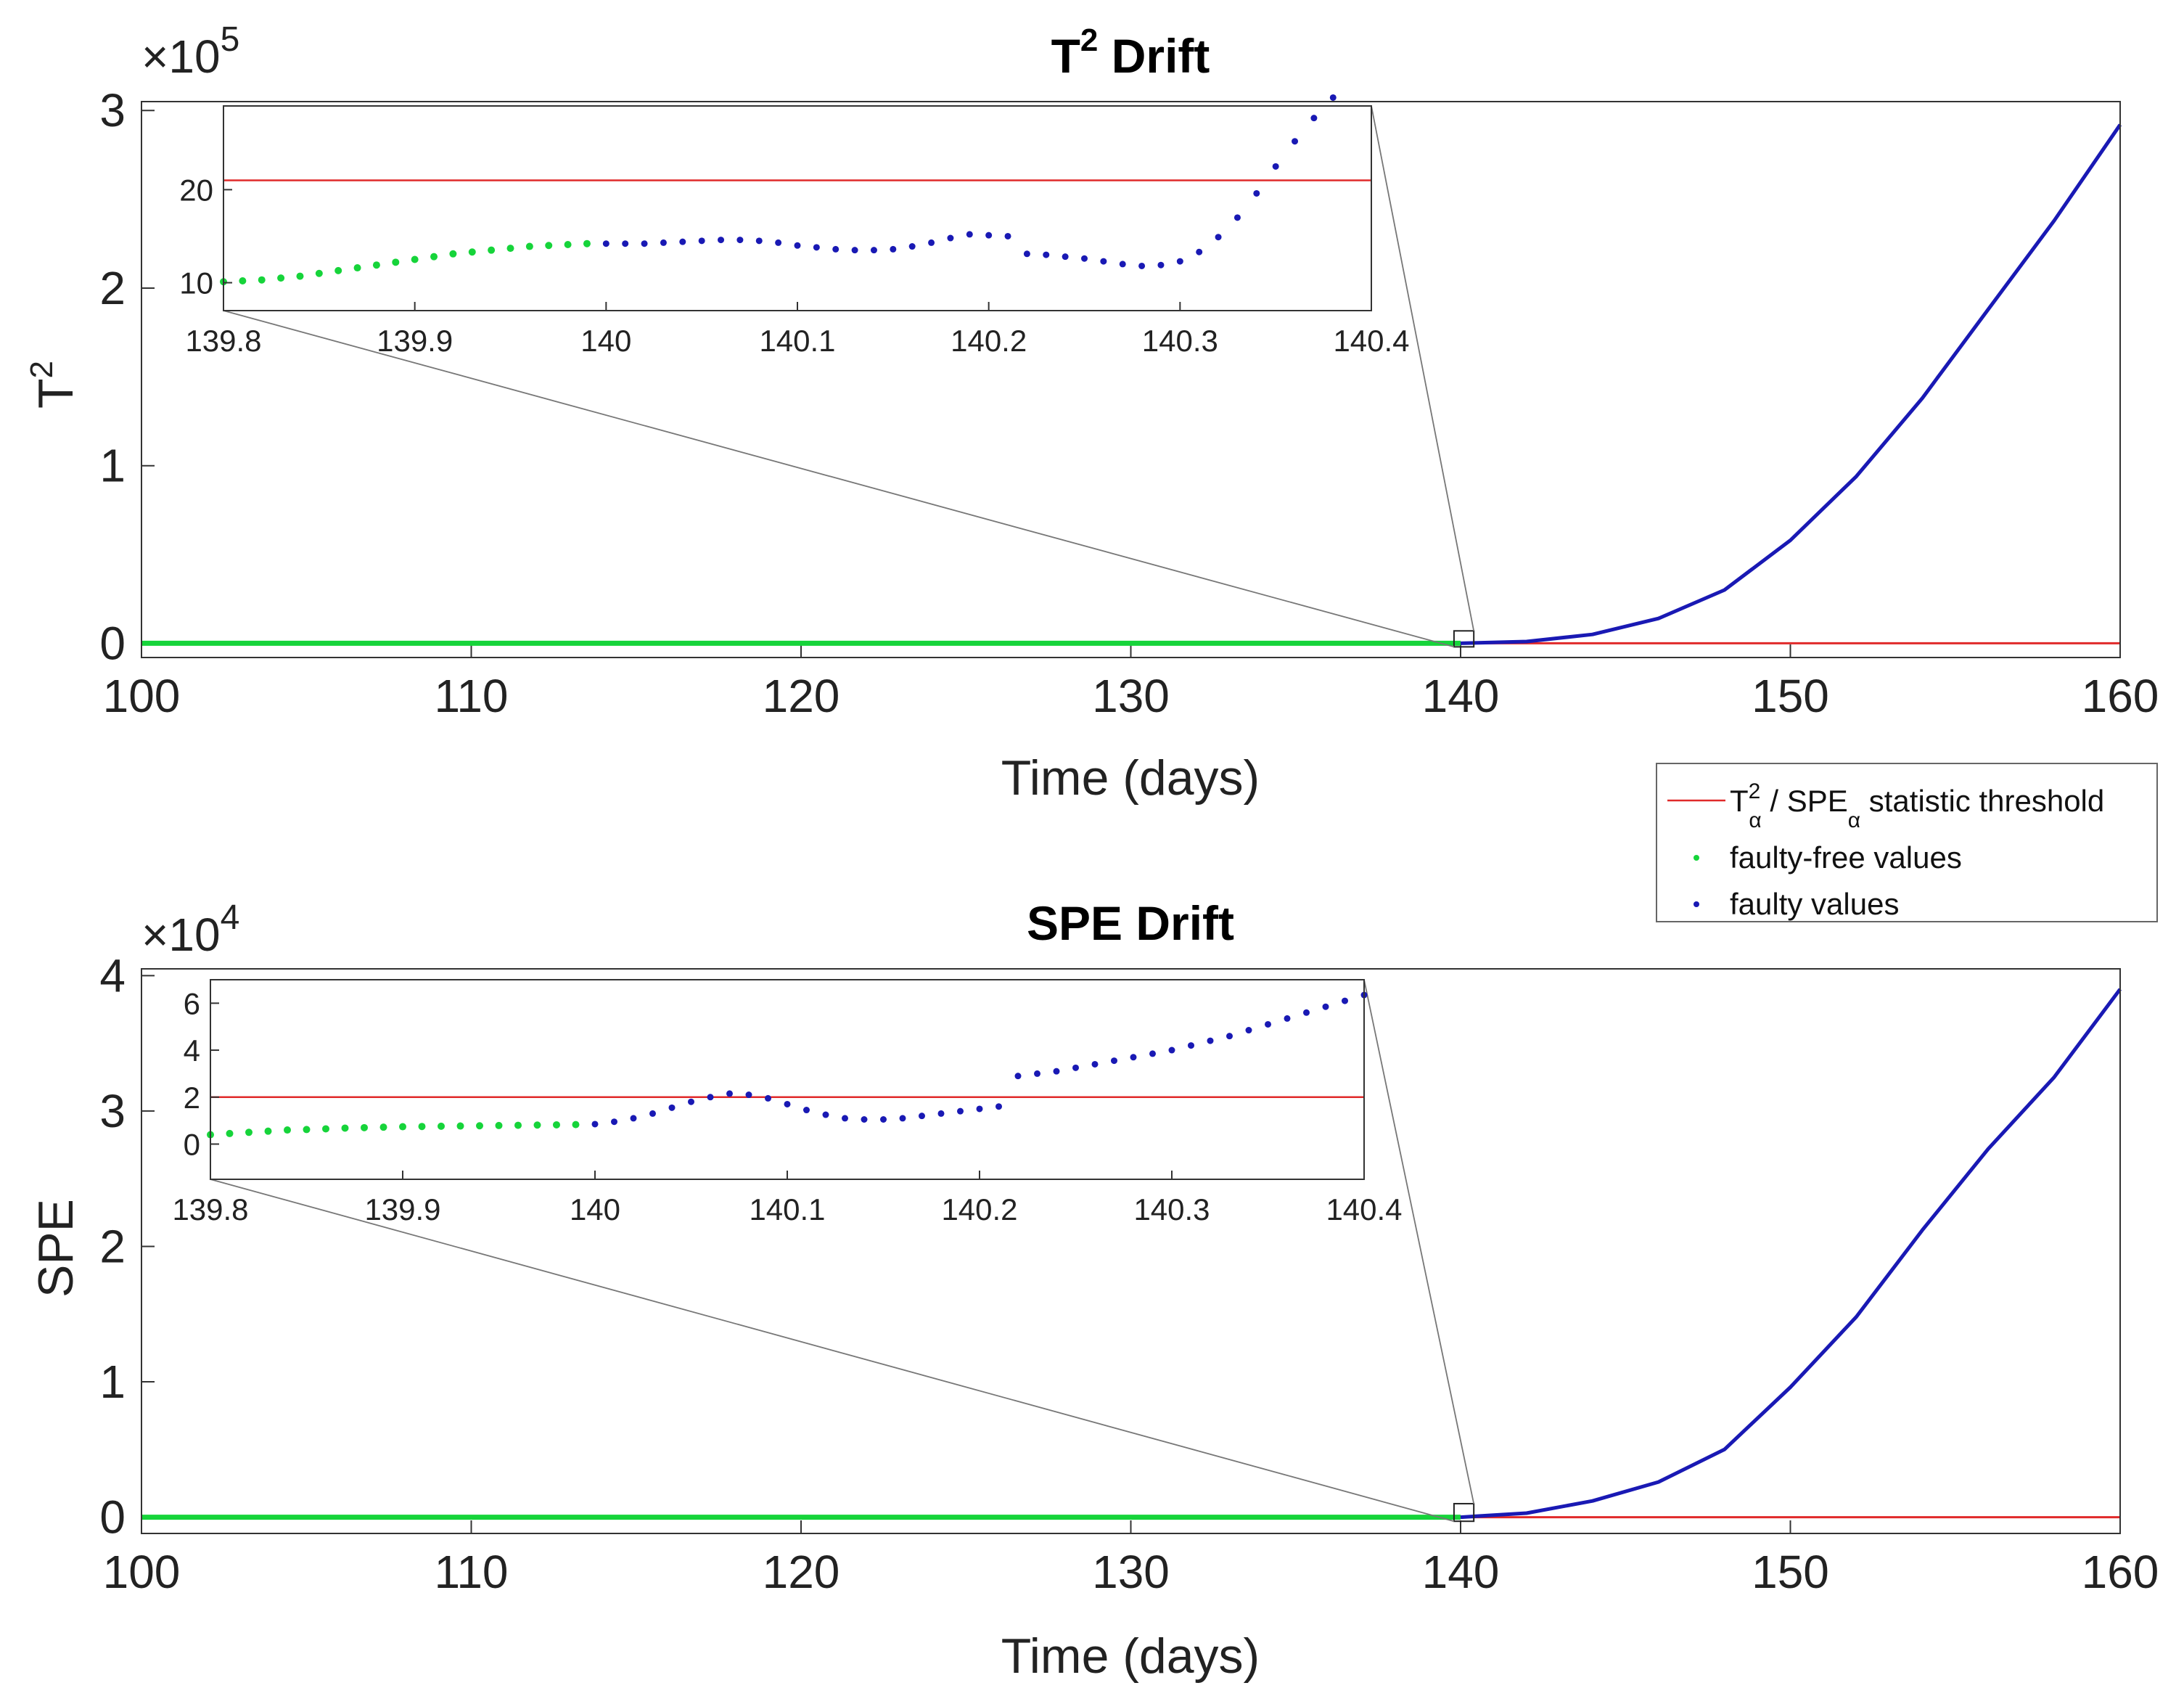 This screenshot has width=2184, height=1704. Describe the element at coordinates (1131, 683) in the screenshot. I see `t2-x-tick-labels: 100 110 120 130 140 150 160` at that location.